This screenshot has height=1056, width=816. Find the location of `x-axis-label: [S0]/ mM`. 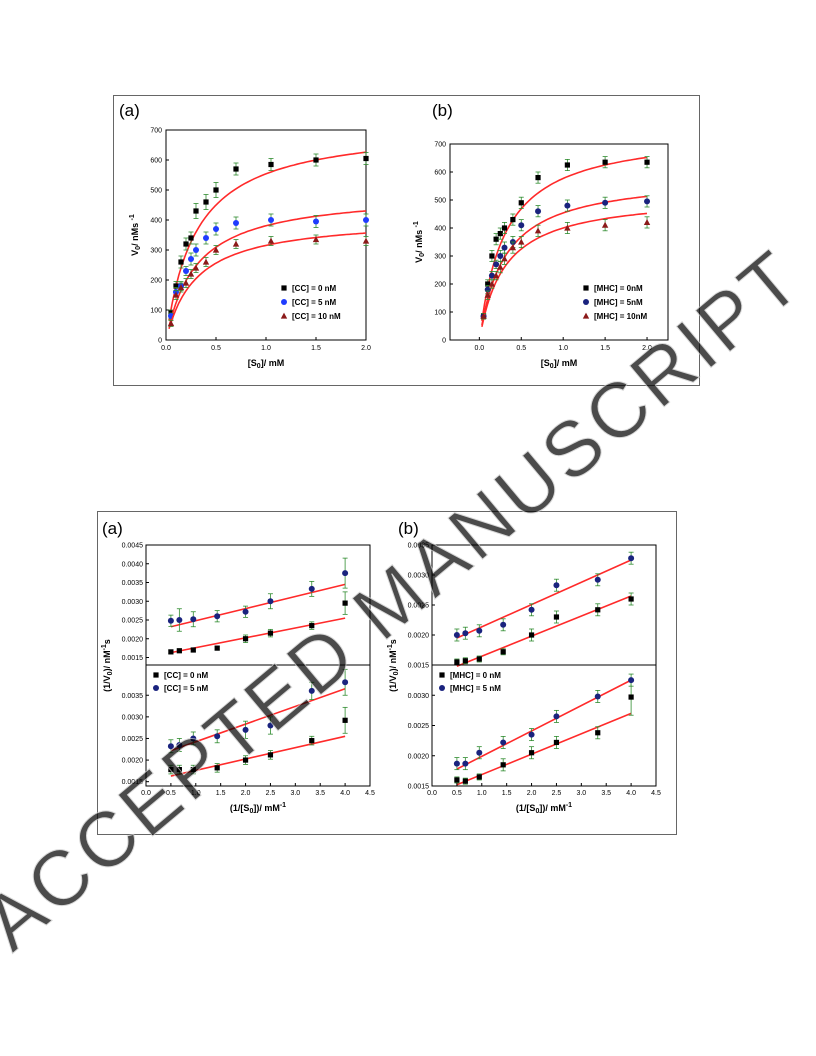

x-axis-label: [S0]/ mM is located at coordinates (559, 364).